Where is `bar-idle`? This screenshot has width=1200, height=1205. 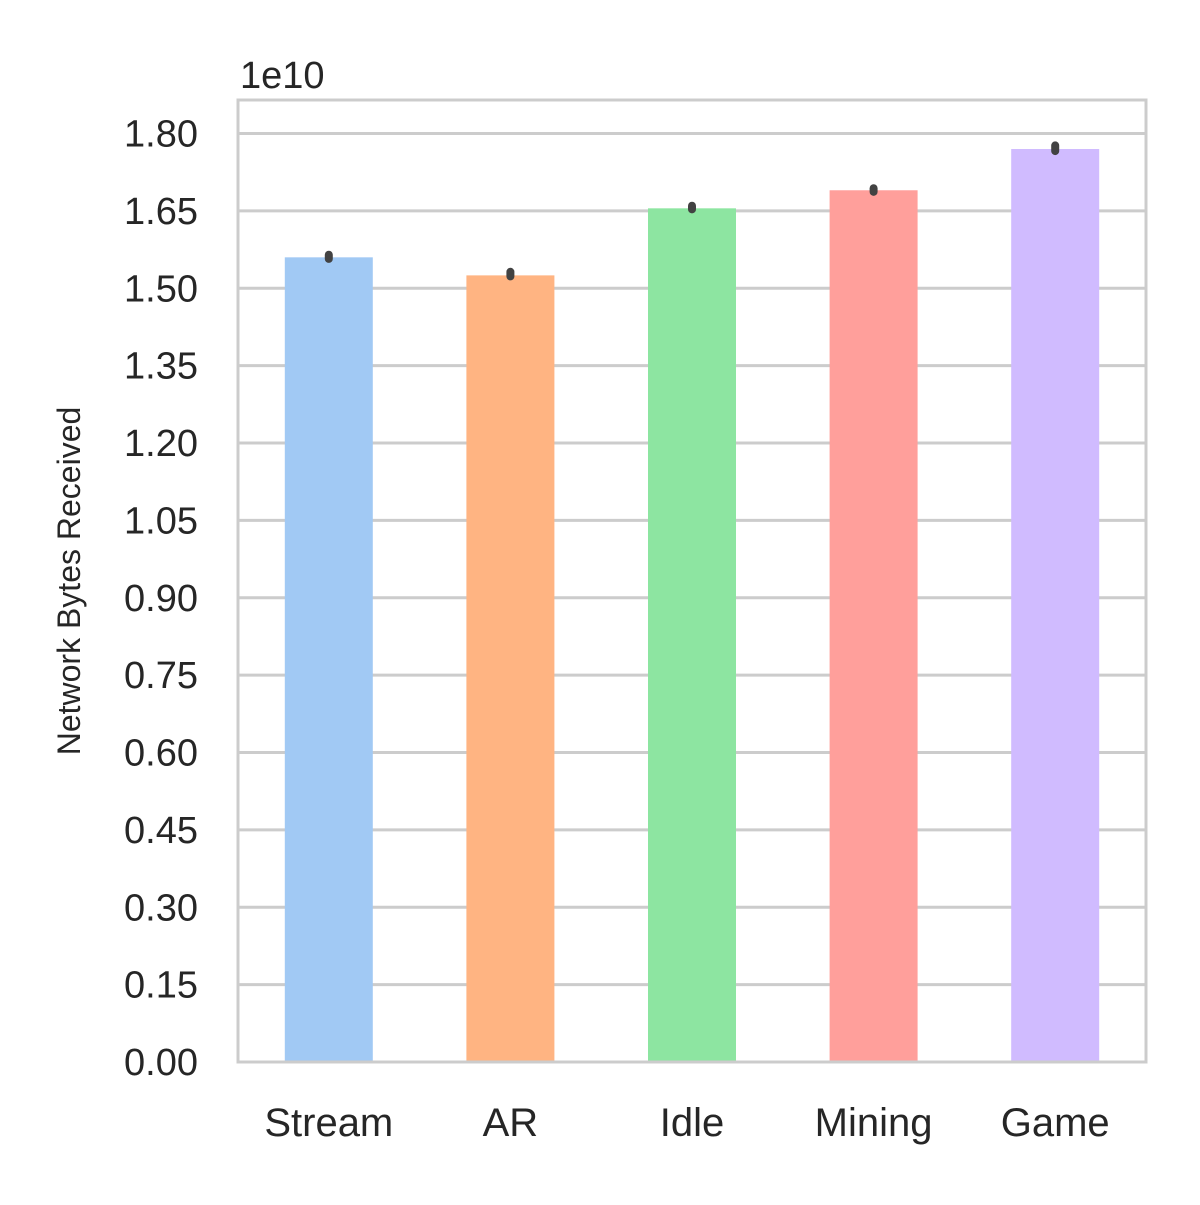 bar-idle is located at coordinates (692, 635).